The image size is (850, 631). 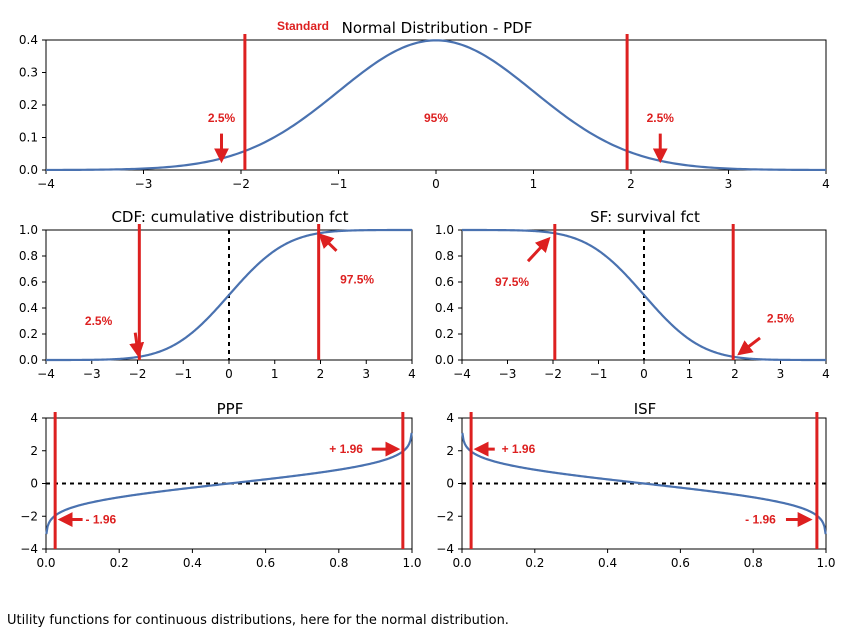 I want to click on cdf-ytick-label: 0.2, so click(x=28, y=334).